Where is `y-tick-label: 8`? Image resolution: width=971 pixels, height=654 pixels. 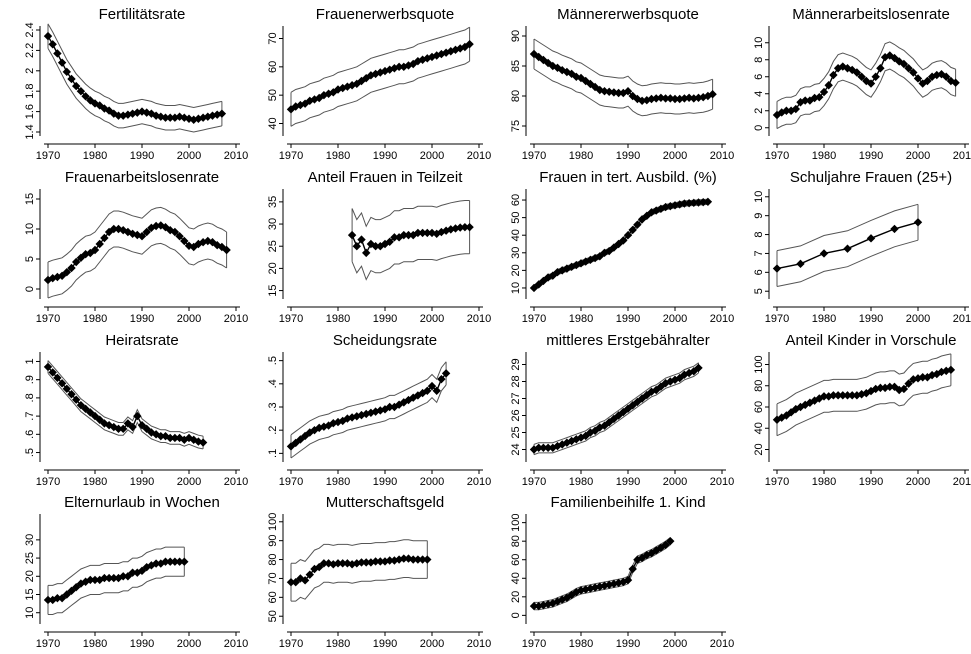 y-tick-label: 8 is located at coordinates (759, 60).